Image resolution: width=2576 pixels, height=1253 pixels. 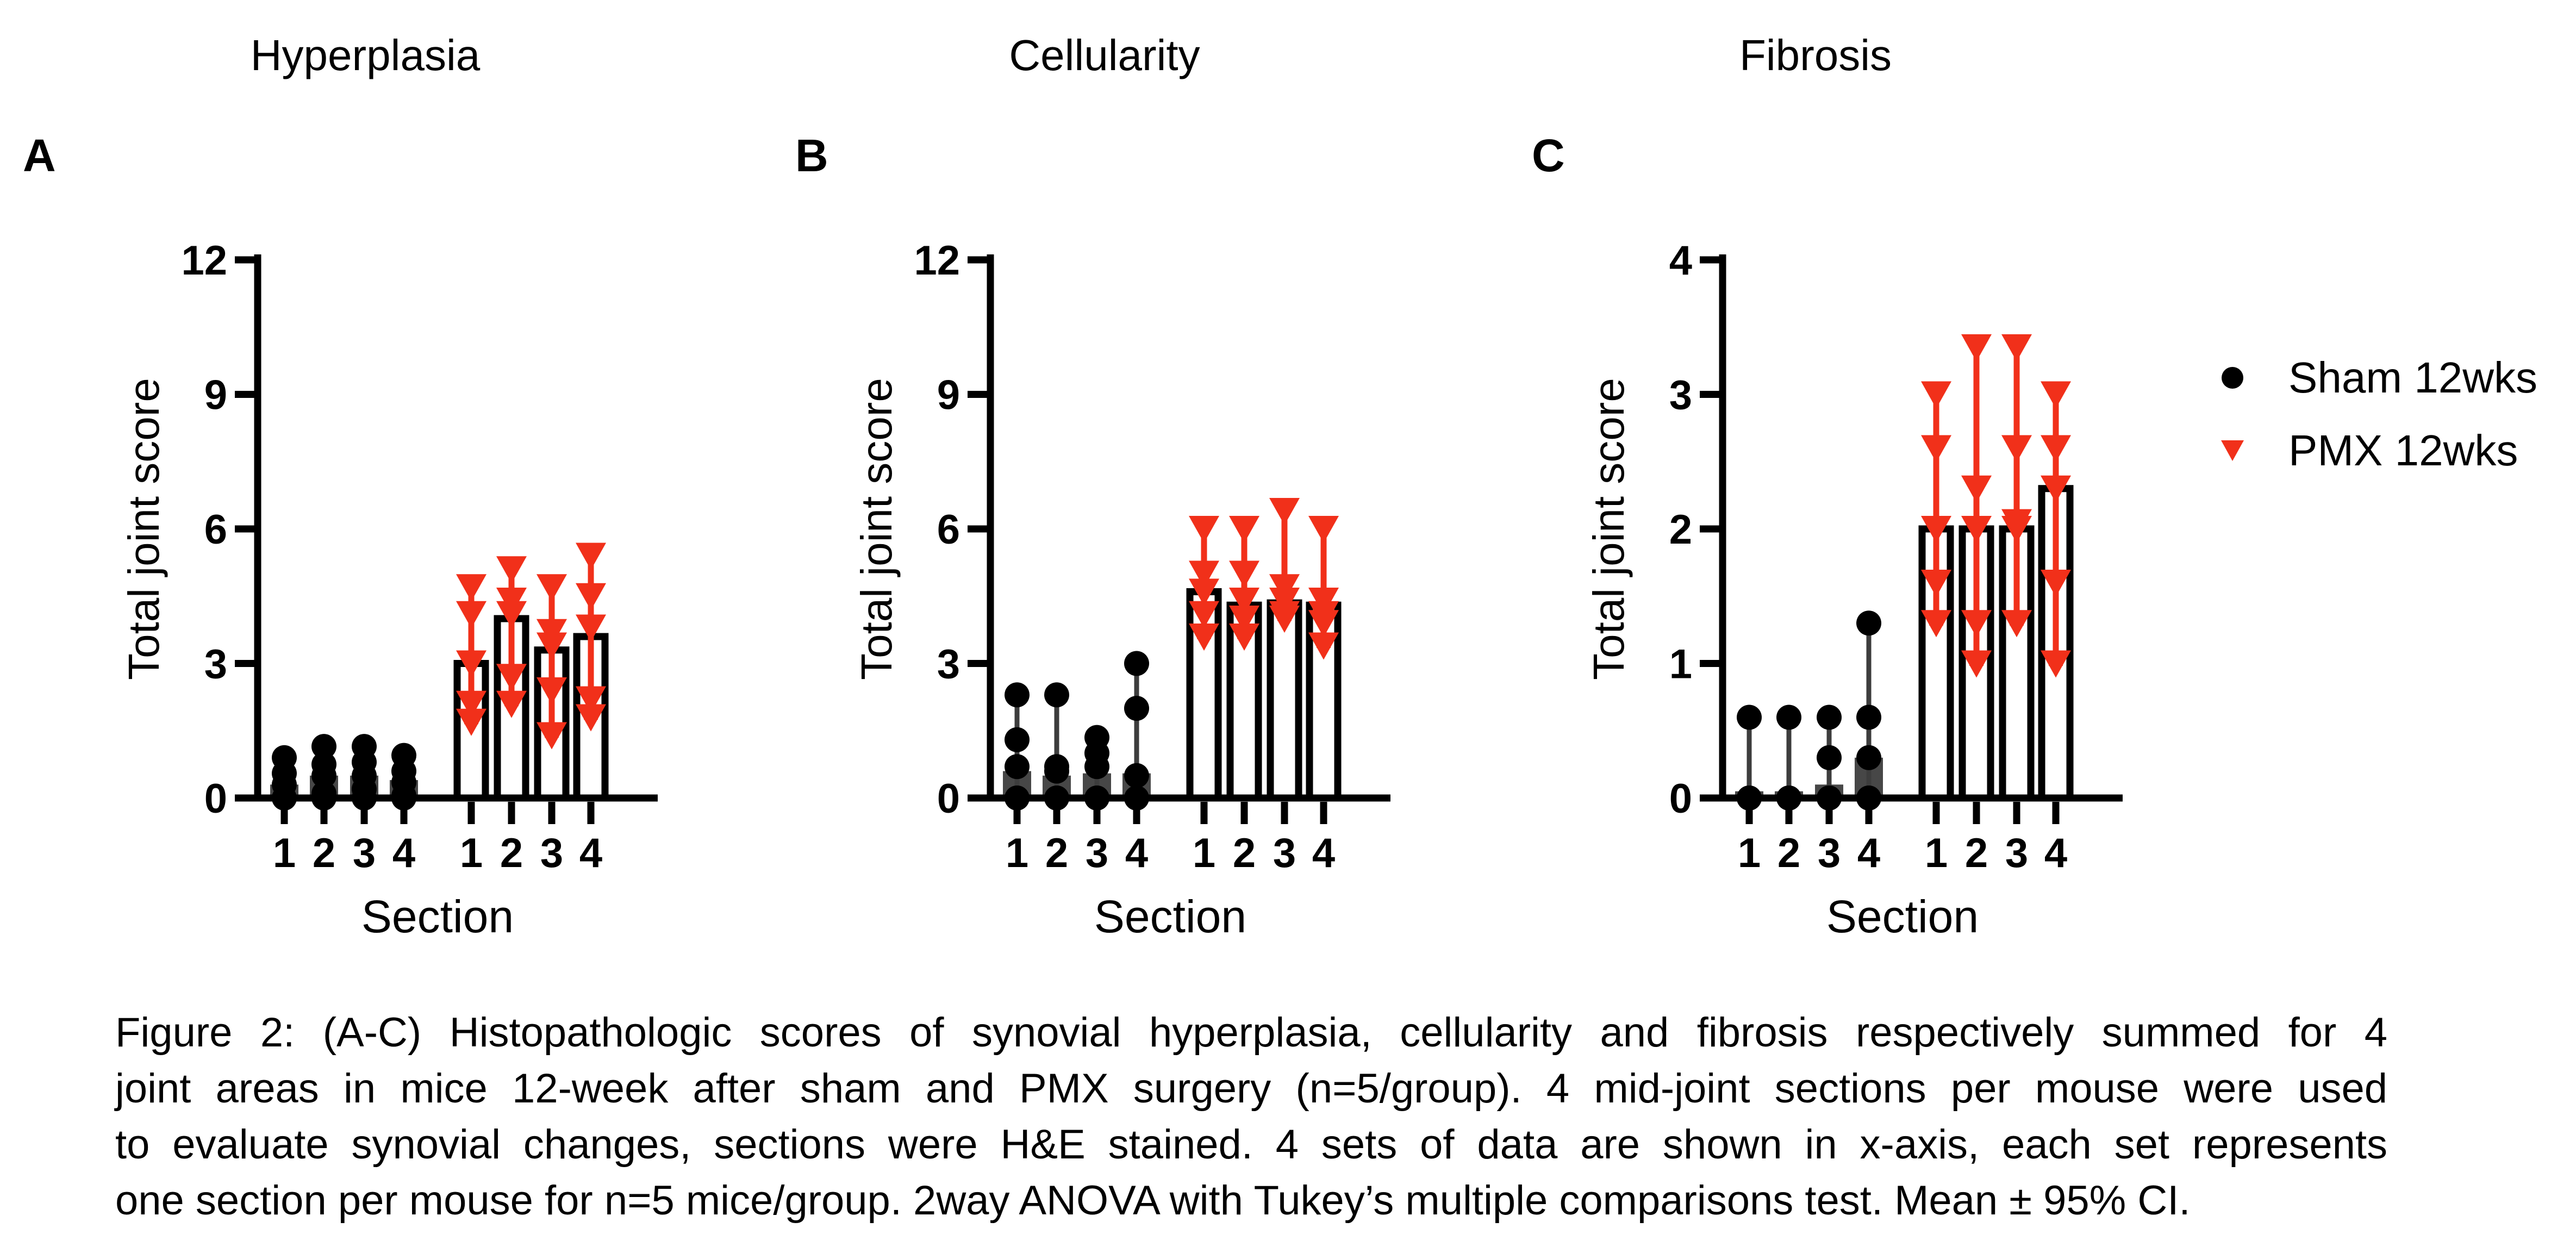 I want to click on circle-icon, so click(x=2232, y=378).